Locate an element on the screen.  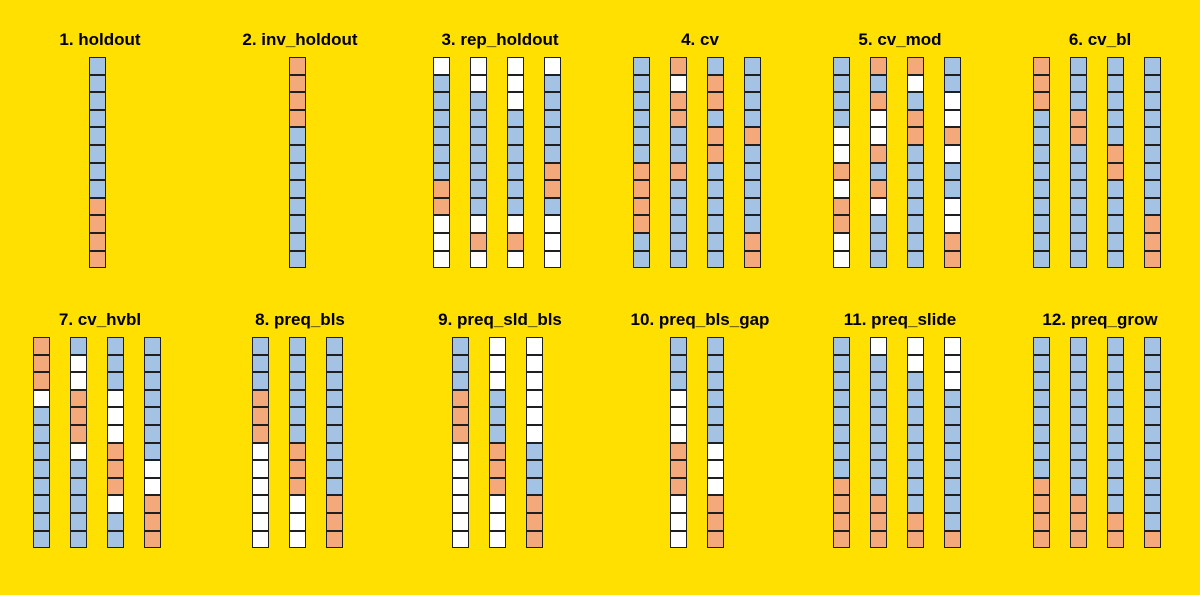
panel-title: 4. cv is located at coordinates (700, 39).